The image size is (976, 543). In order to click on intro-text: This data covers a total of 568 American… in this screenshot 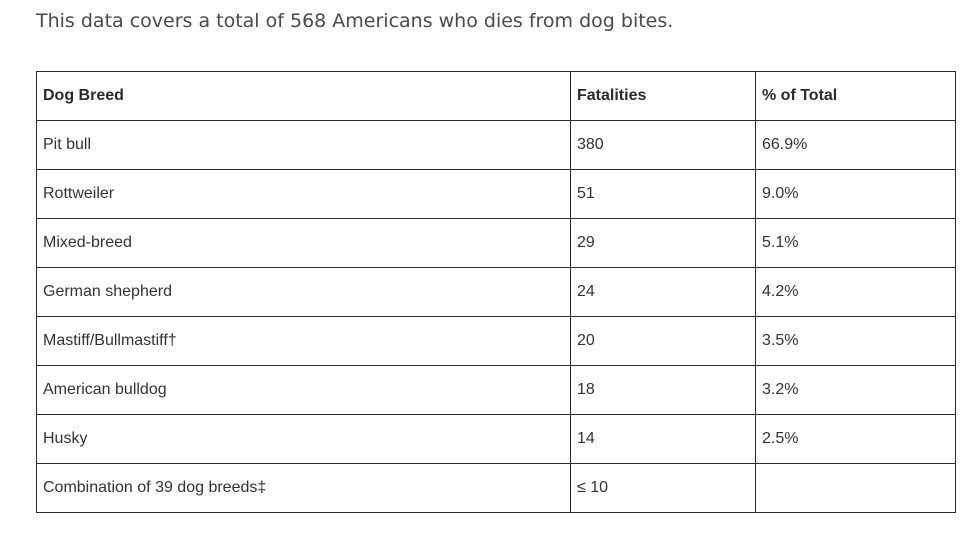, I will do `click(355, 21)`.